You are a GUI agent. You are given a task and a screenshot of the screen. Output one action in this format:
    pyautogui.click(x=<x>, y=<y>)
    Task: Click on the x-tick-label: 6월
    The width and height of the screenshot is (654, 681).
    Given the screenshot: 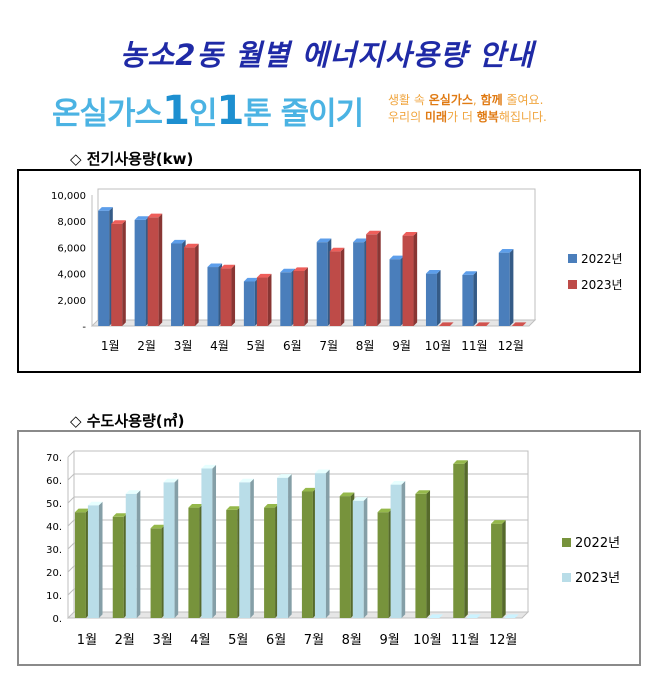 What is the action you would take?
    pyautogui.click(x=276, y=640)
    